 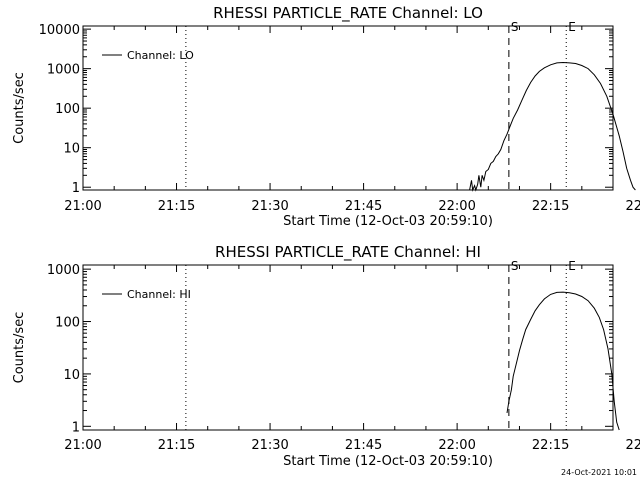 What do you see at coordinates (348, 13) in the screenshot?
I see `chart-title: RHESSI PARTICLE_RATE Channel: LO` at bounding box center [348, 13].